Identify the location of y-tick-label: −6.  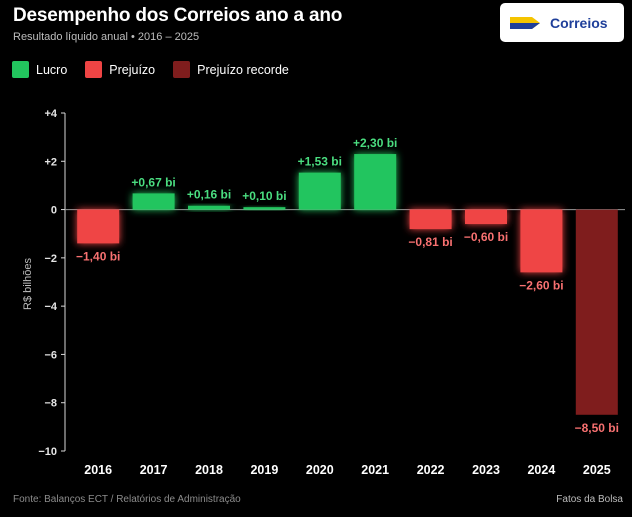
(50, 355).